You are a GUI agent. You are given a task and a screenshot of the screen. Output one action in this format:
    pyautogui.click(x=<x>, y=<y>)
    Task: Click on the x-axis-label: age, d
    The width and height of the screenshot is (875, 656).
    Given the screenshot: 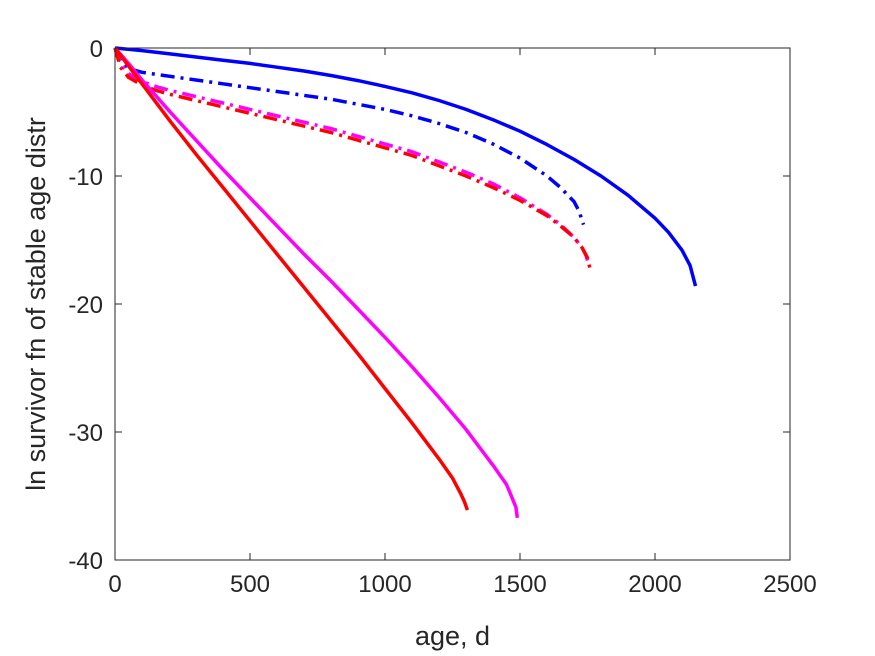 What is the action you would take?
    pyautogui.click(x=452, y=636)
    